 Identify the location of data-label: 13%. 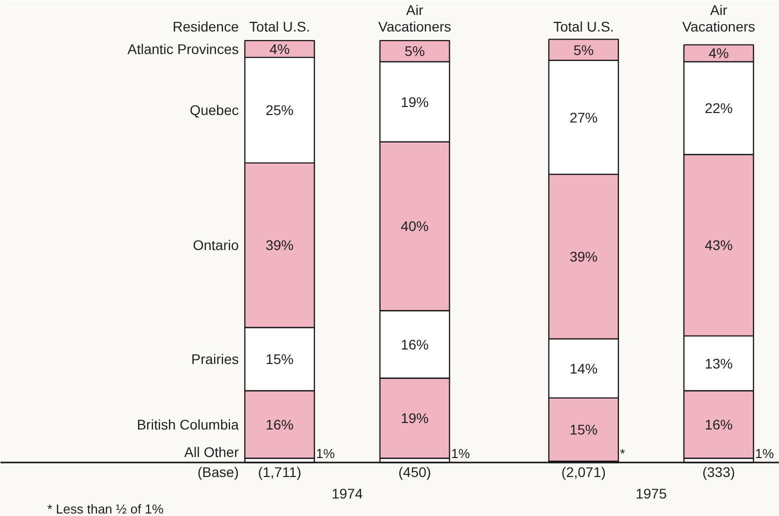
(718, 363).